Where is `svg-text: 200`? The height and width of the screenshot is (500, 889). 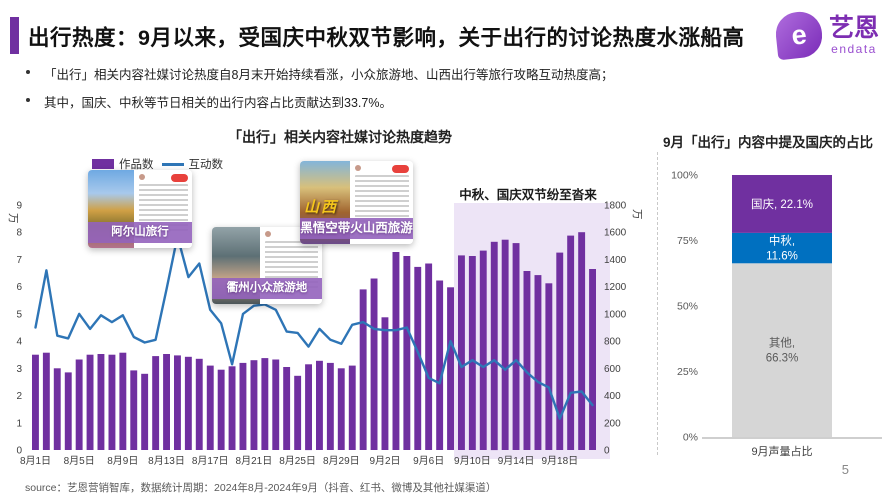
svg-text: 200 is located at coordinates (612, 423).